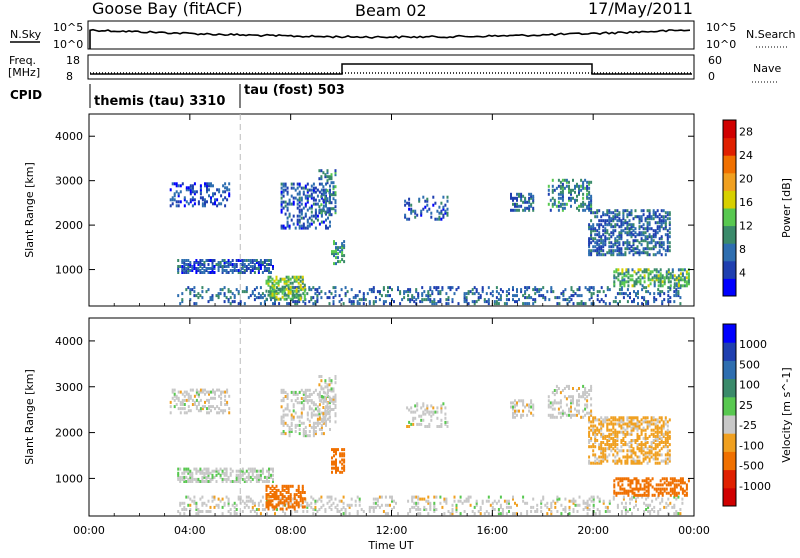 The width and height of the screenshot is (800, 558). What do you see at coordinates (753, 344) in the screenshot?
I see `colorbar-tick-label: 1000` at bounding box center [753, 344].